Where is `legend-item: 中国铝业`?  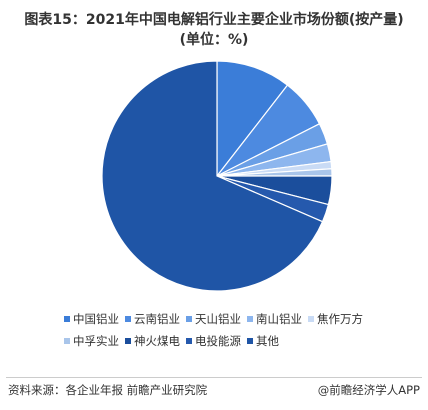
legend-item: 中国铝业 is located at coordinates (91, 319).